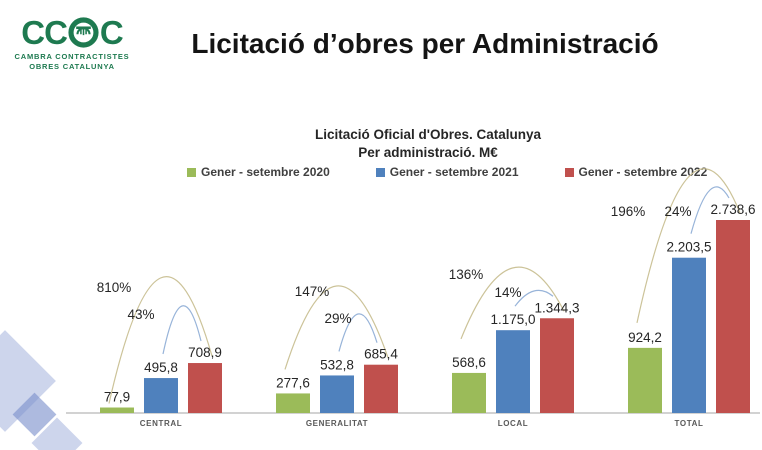 This screenshot has width=762, height=450. Describe the element at coordinates (72, 66) in the screenshot. I see `logo-tagline-line2: OBRES CATALUNYA` at that location.